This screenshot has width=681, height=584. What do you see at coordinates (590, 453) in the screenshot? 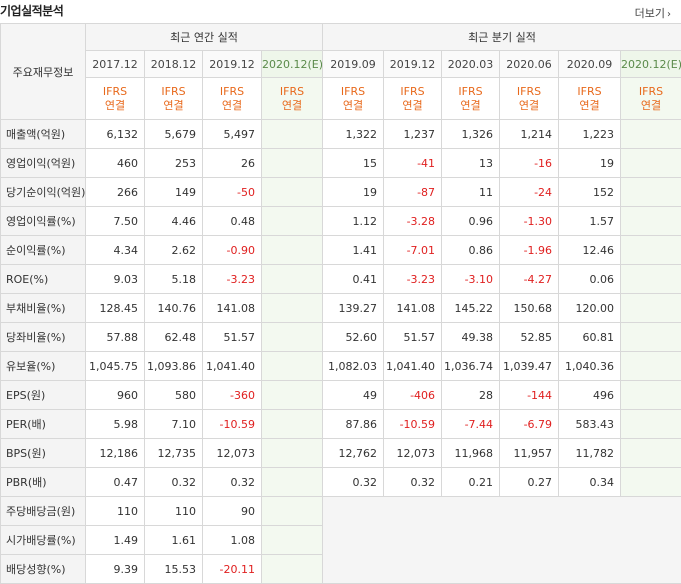
I see `quarter-value: 11,782` at bounding box center [590, 453].